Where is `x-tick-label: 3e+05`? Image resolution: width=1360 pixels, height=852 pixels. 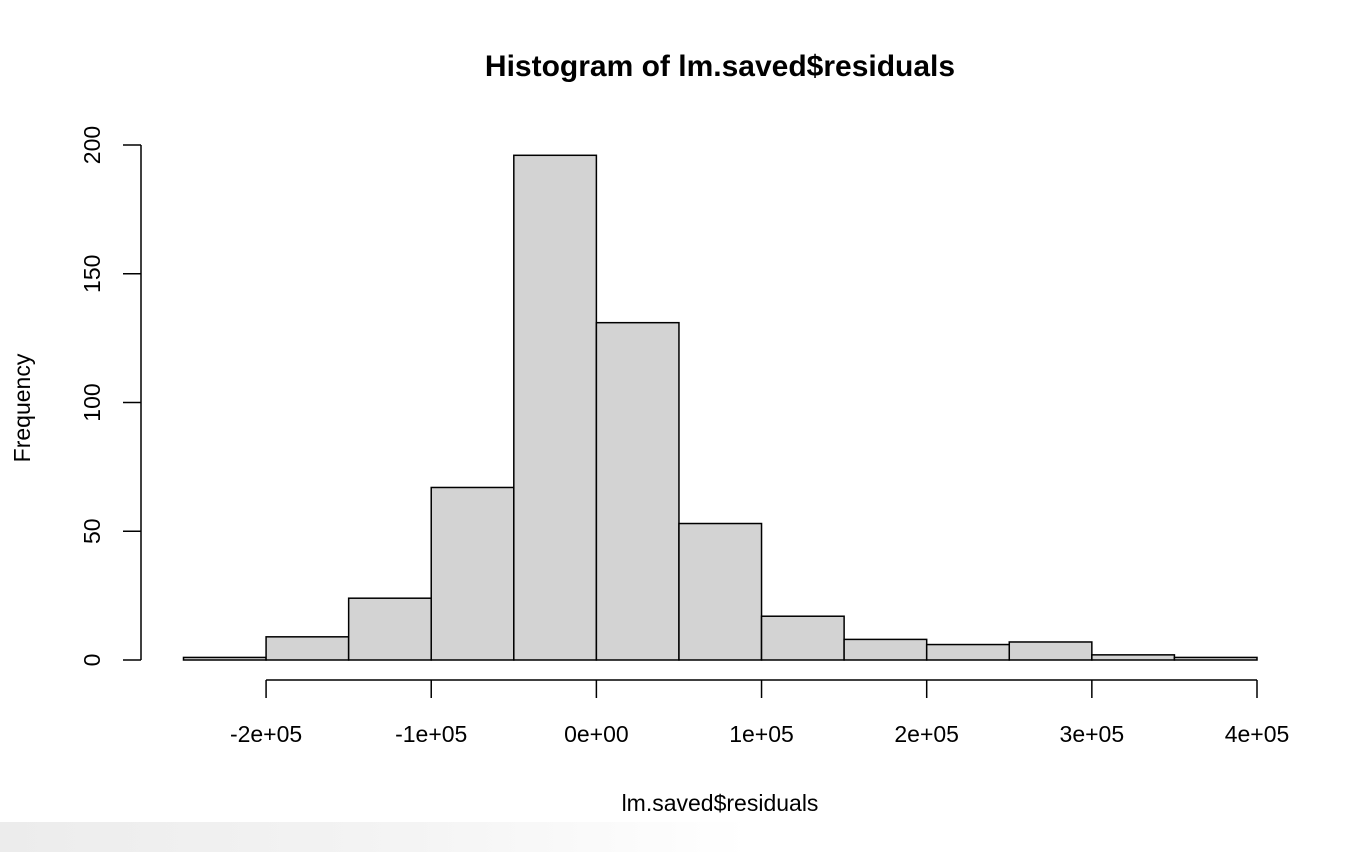 x-tick-label: 3e+05 is located at coordinates (1092, 734).